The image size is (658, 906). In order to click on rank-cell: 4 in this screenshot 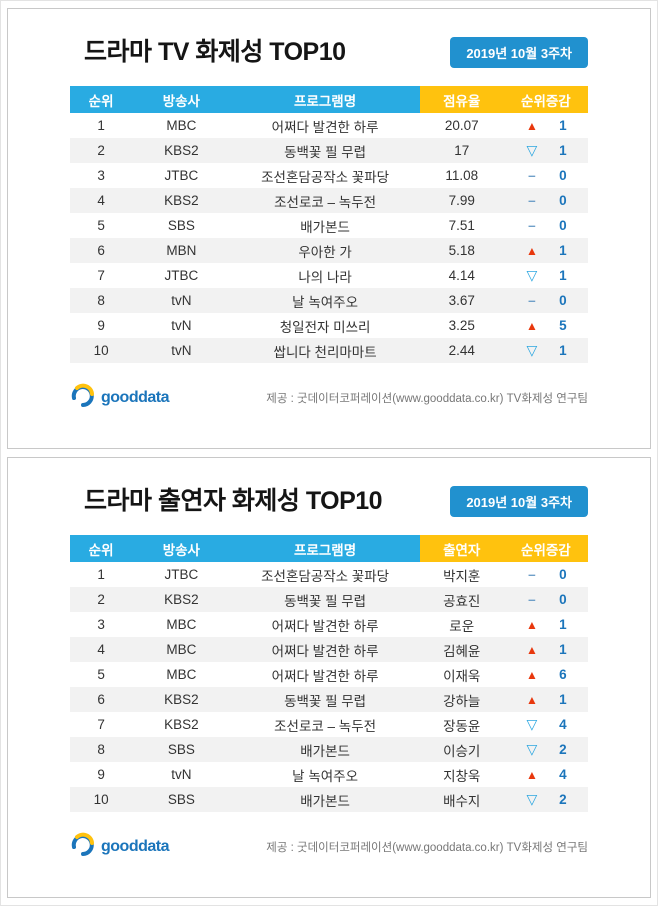, I will do `click(101, 649)`.